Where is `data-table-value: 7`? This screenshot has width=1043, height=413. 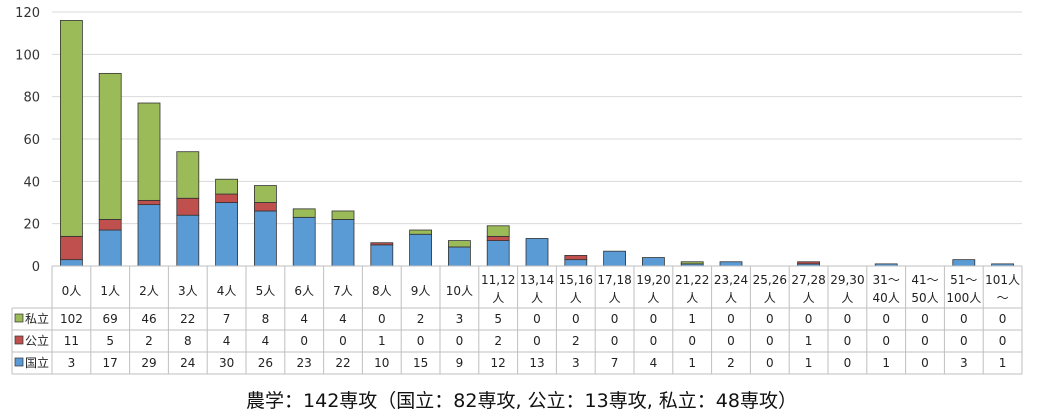
data-table-value: 7 is located at coordinates (615, 363).